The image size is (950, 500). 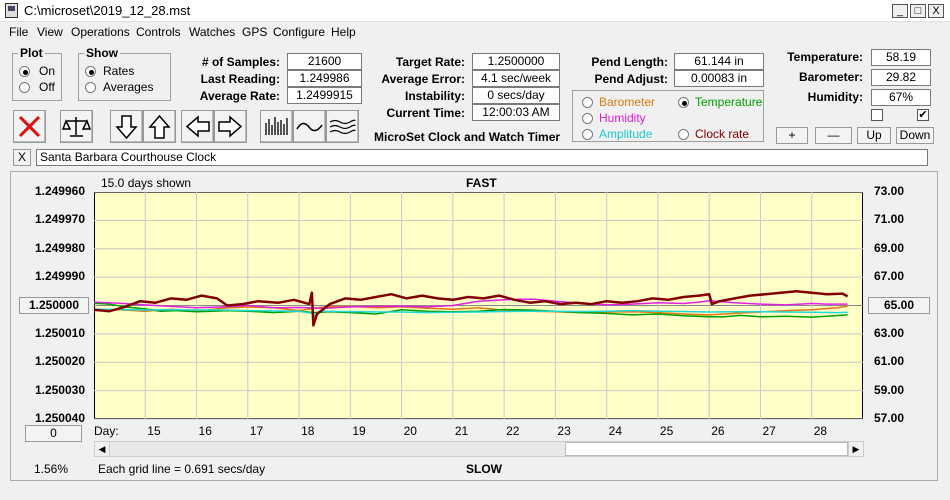 I want to click on overlay-amplitude-radio, so click(x=587, y=134).